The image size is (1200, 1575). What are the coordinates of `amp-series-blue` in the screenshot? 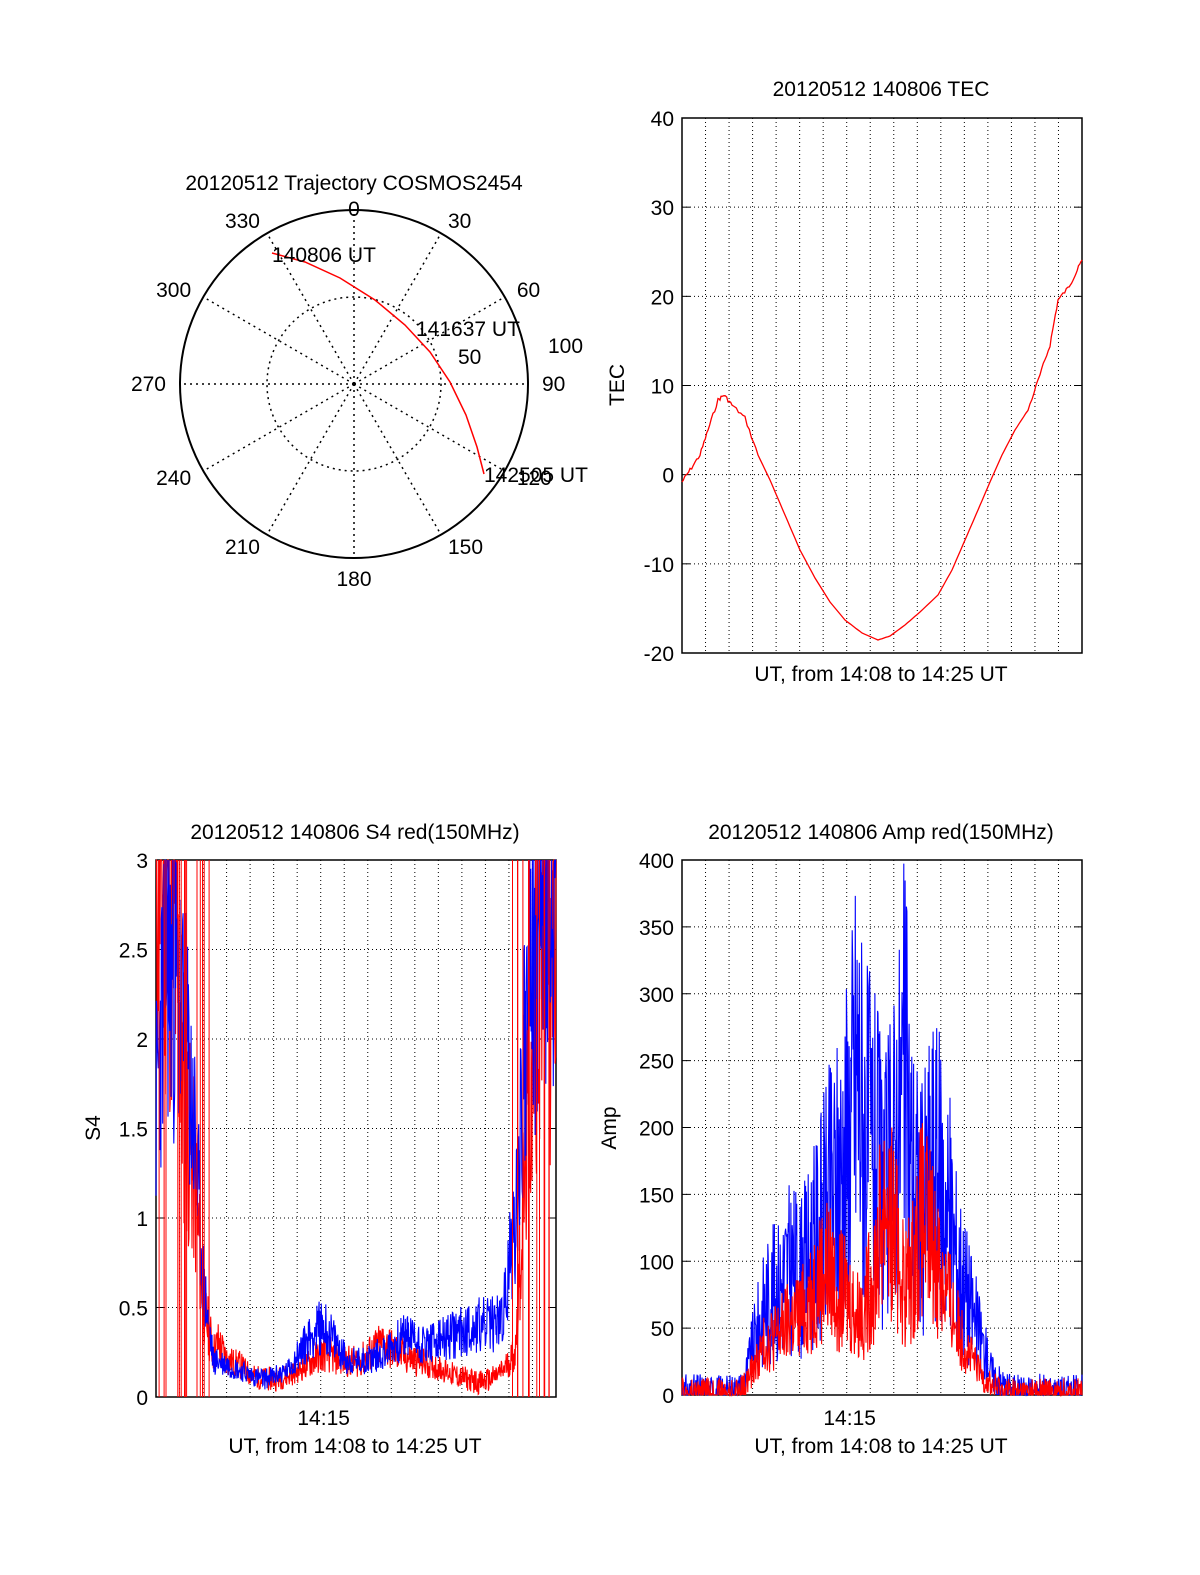 It's located at (882, 1130).